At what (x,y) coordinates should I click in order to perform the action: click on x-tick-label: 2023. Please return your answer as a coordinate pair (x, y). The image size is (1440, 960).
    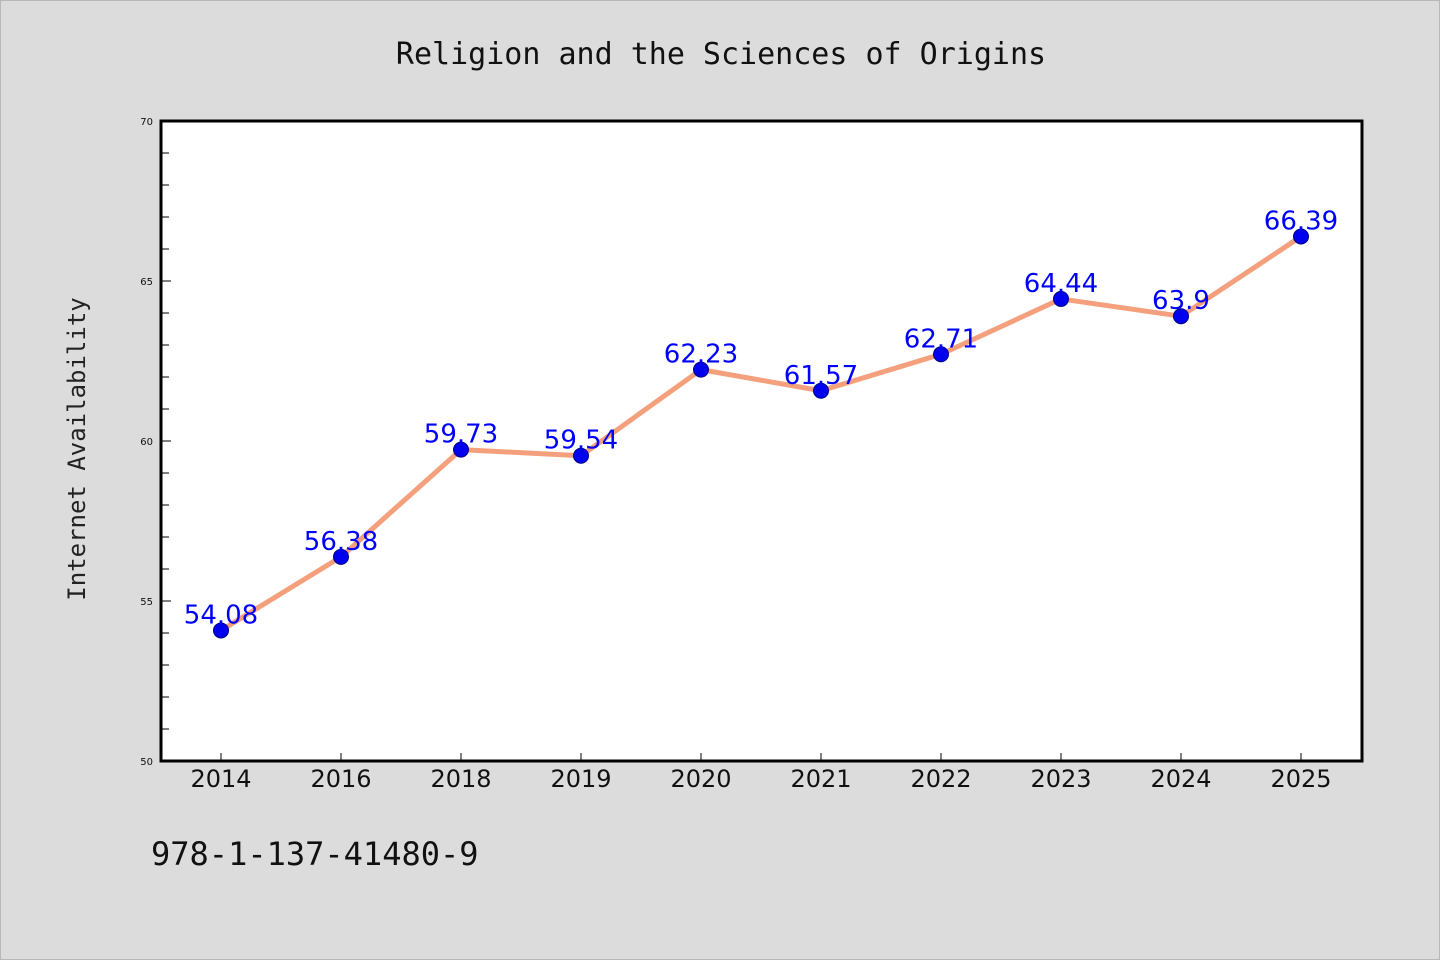
    Looking at the image, I should click on (1060, 779).